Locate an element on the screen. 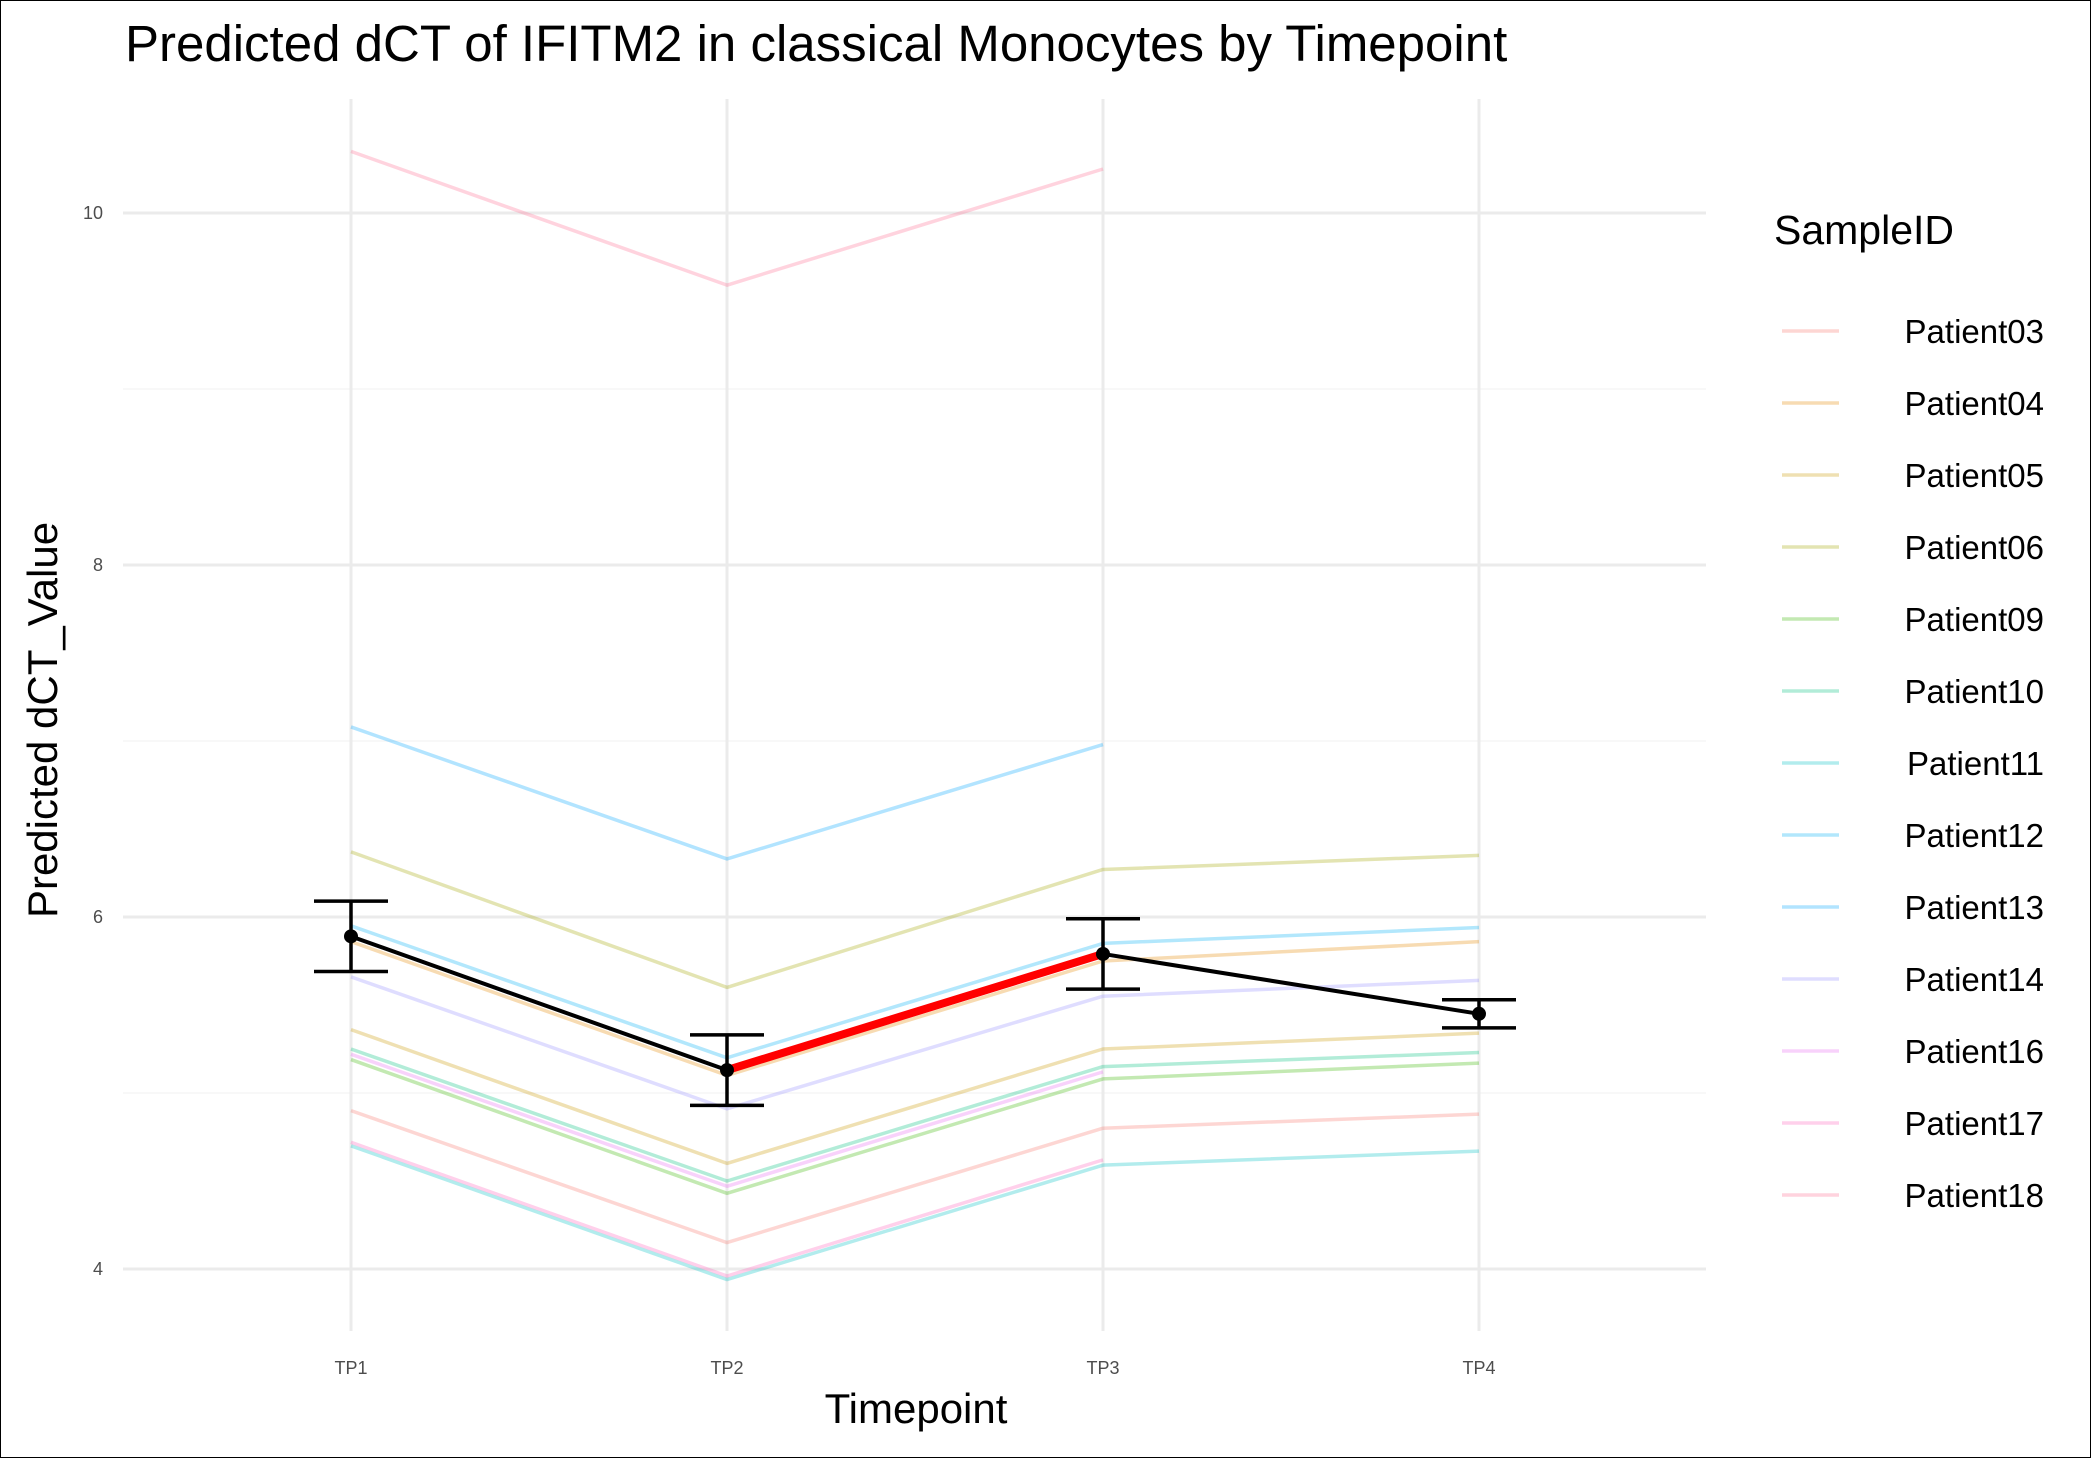 The width and height of the screenshot is (2091, 1459). series-line-patient18 is located at coordinates (727, 218).